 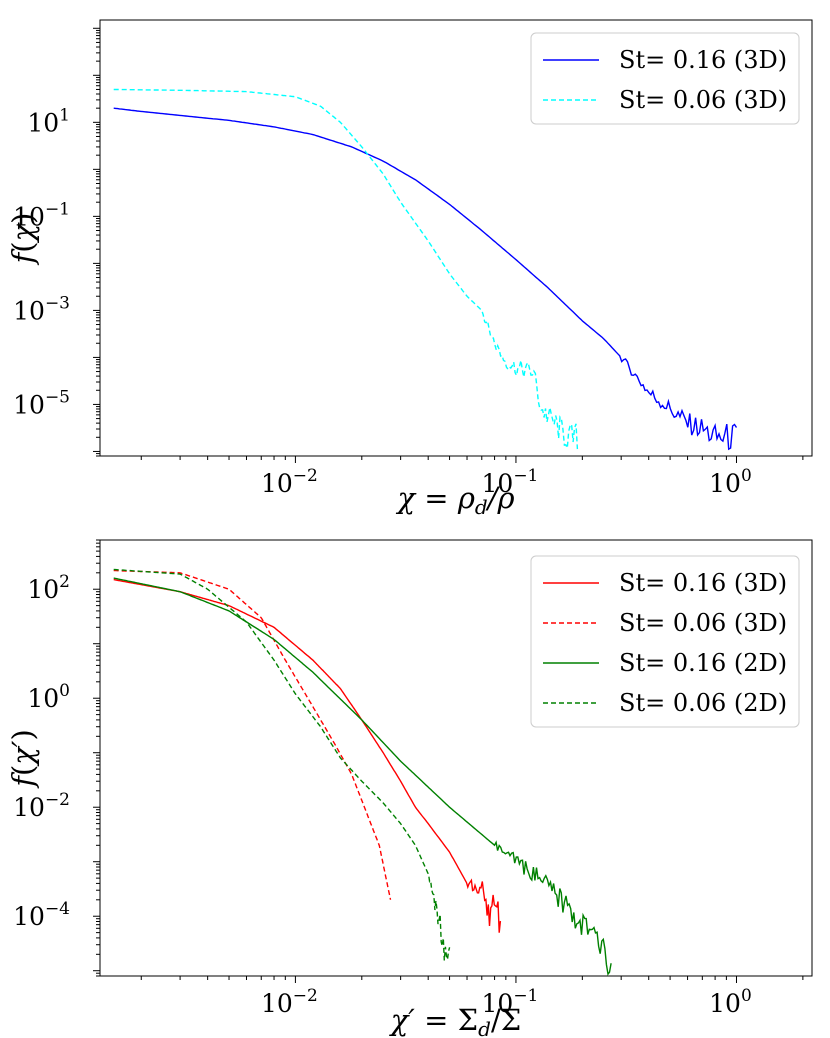 What do you see at coordinates (48, 121) in the screenshot?
I see `top-y-tick-label: 10¹` at bounding box center [48, 121].